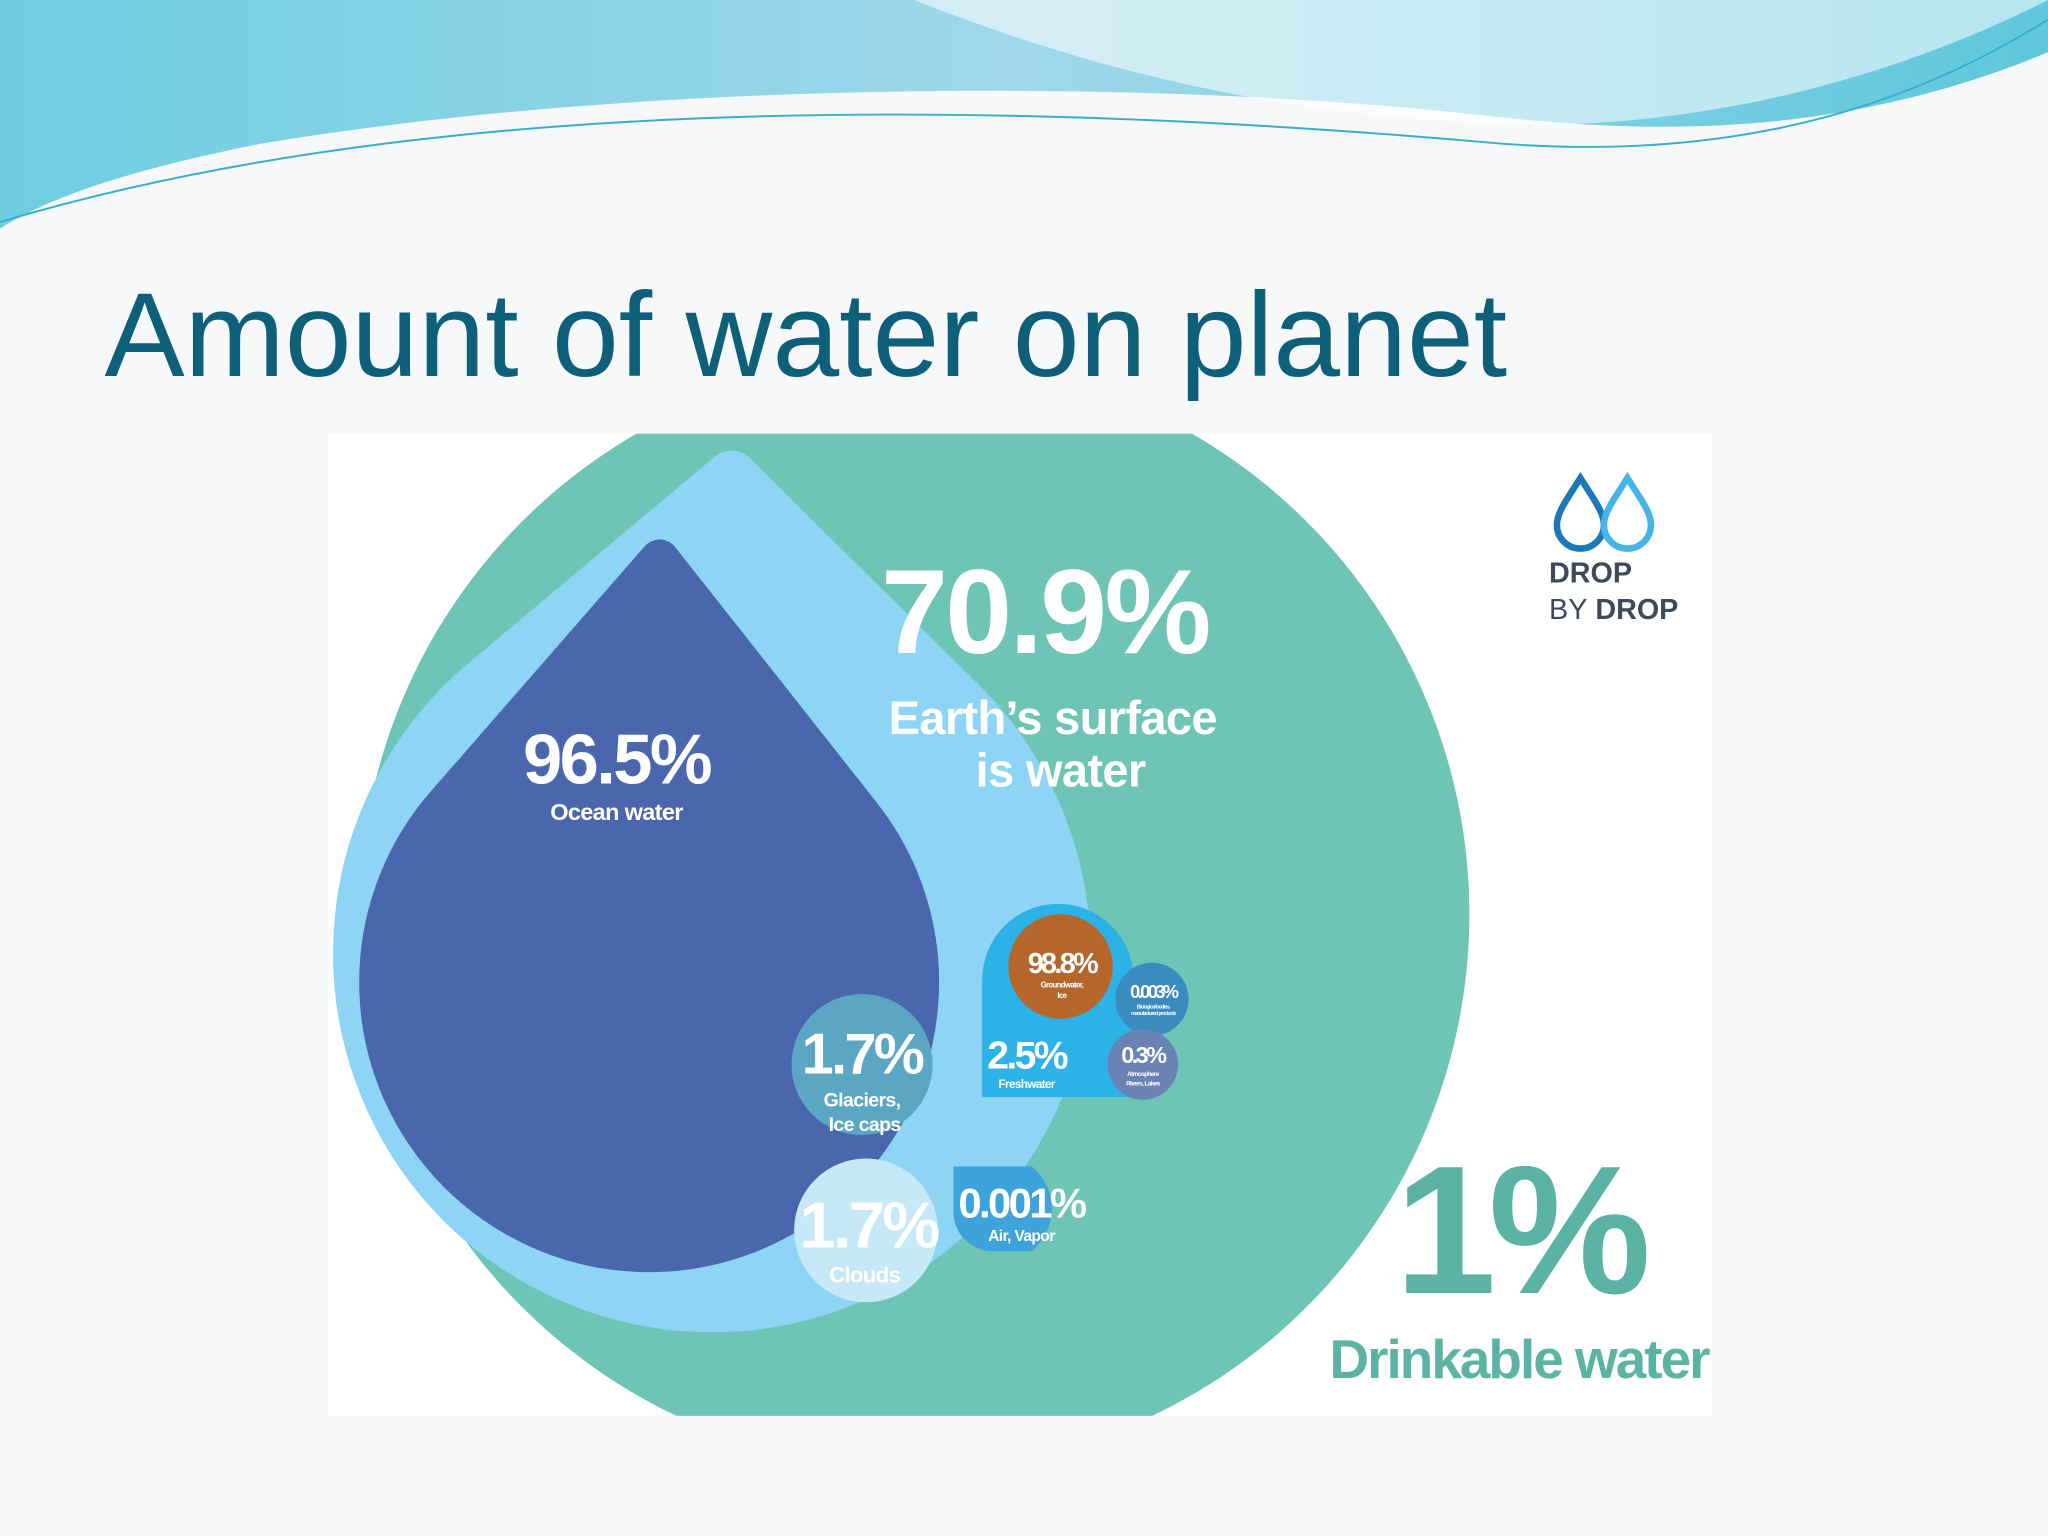 The image size is (2048, 1536). I want to click on logo: DROP BY DROP, so click(1613, 548).